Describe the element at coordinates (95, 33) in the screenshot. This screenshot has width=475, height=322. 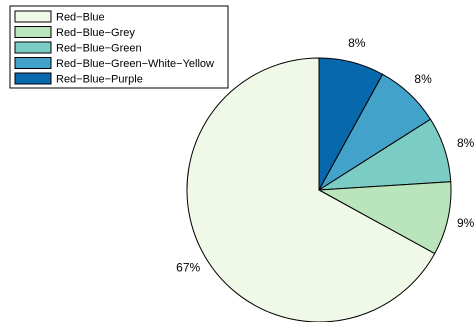
I see `legend-label: Red−Blue−Grey` at that location.